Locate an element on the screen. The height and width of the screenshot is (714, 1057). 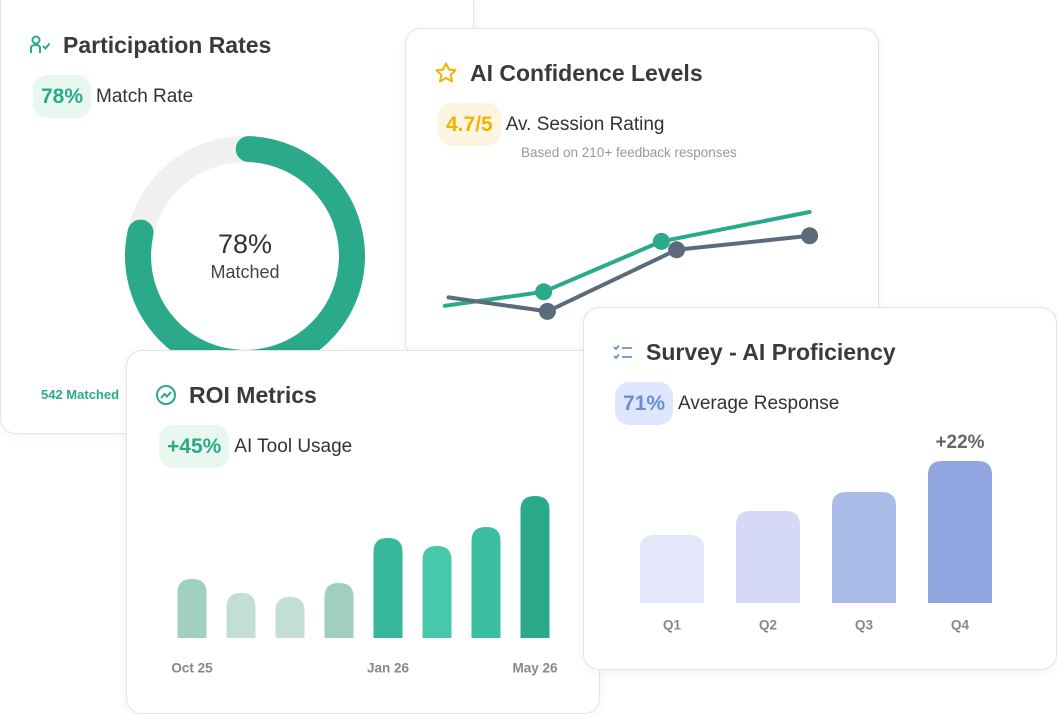
badge-row: 4.7/5 Av. Session Rating is located at coordinates (551, 124).